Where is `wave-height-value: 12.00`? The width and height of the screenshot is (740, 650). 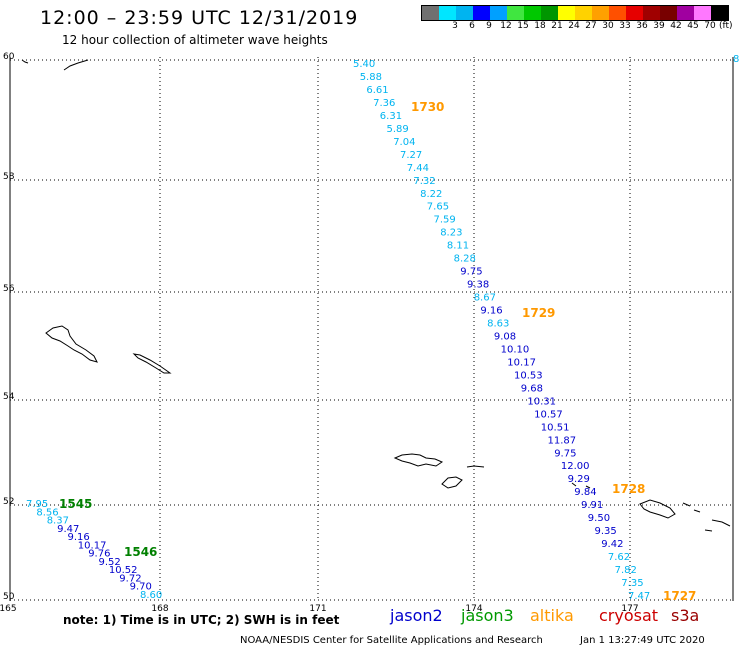 wave-height-value: 12.00 is located at coordinates (575, 466).